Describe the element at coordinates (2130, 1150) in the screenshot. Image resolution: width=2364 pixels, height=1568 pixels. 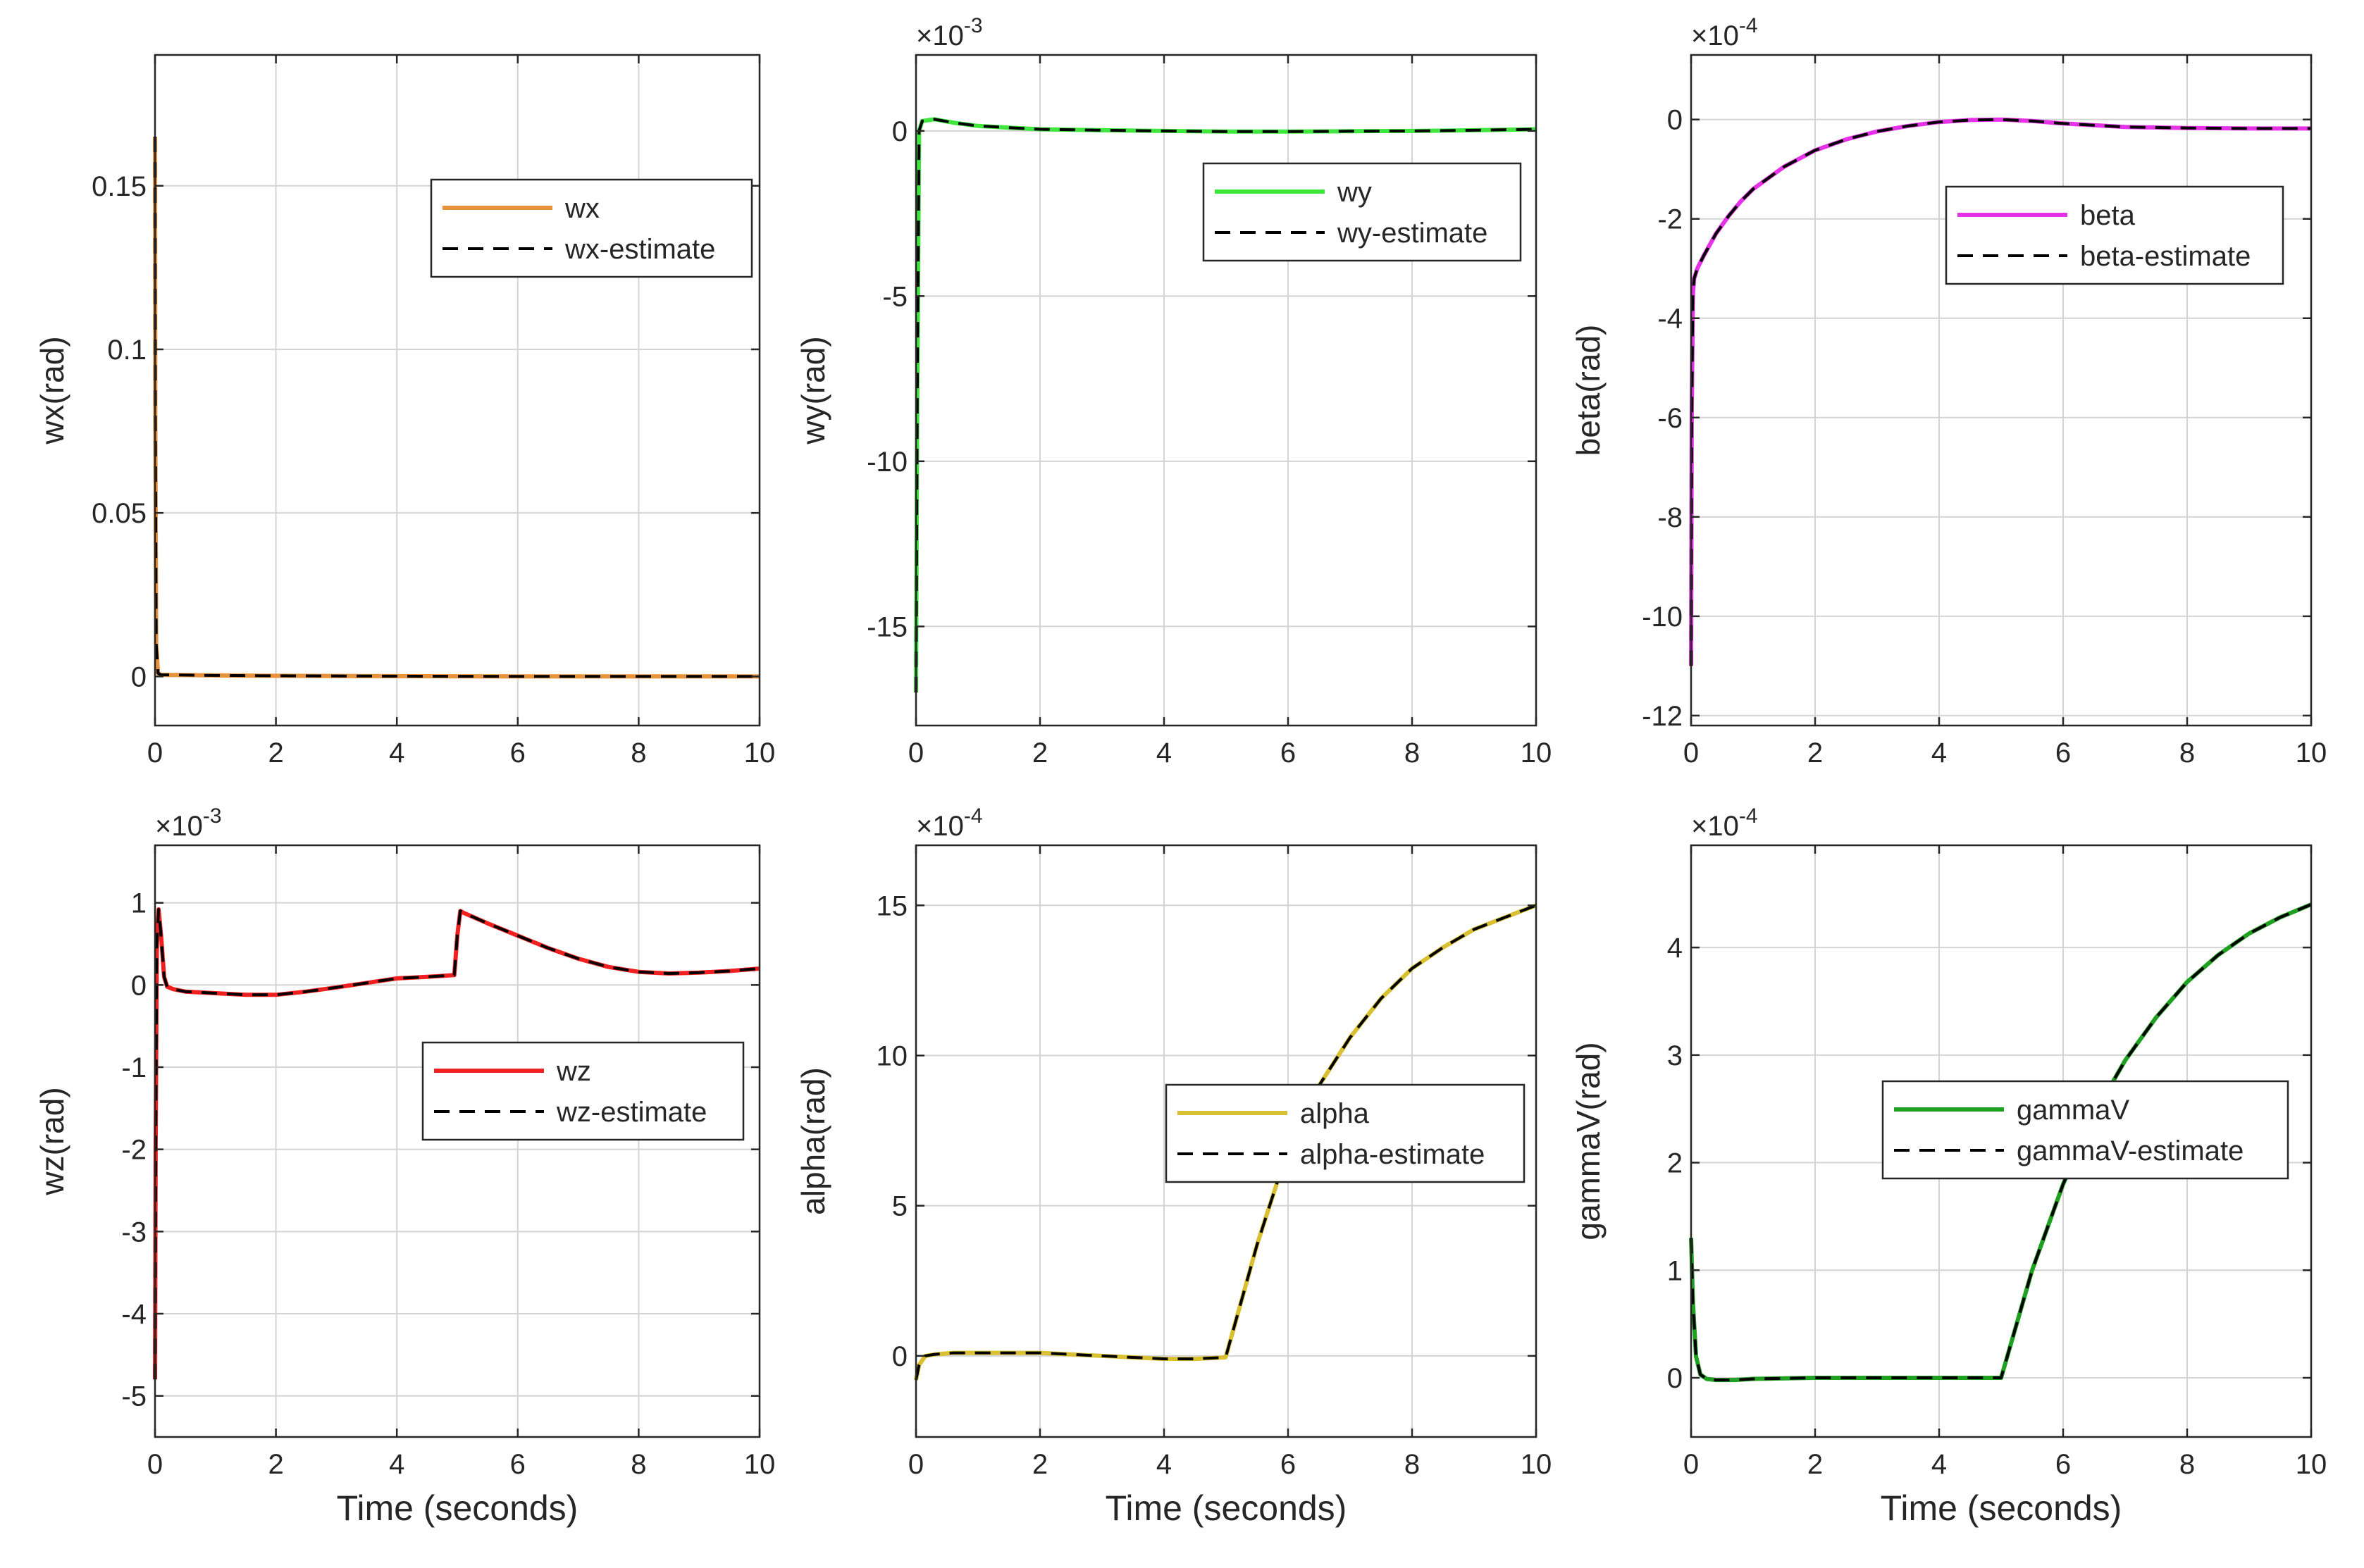
I see `legend-label-gammaV-estimate: gammaV-estimate` at that location.